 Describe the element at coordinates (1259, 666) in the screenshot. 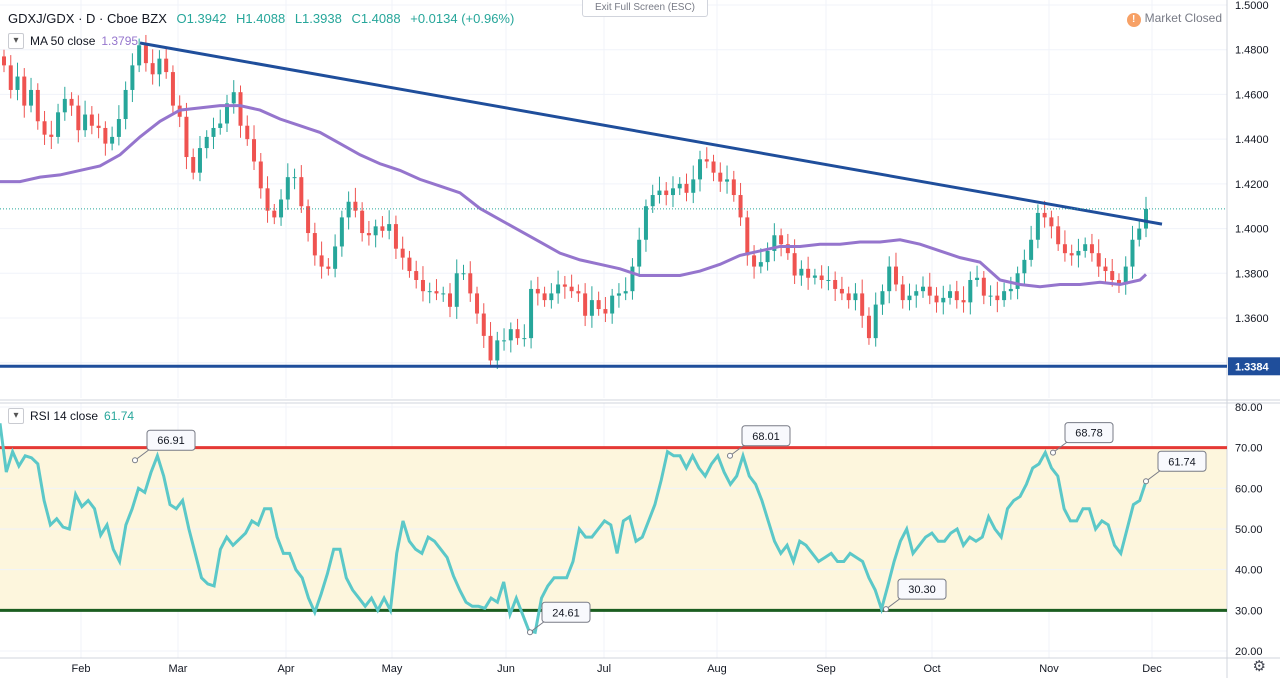

I see `gear-icon: ⚙` at that location.